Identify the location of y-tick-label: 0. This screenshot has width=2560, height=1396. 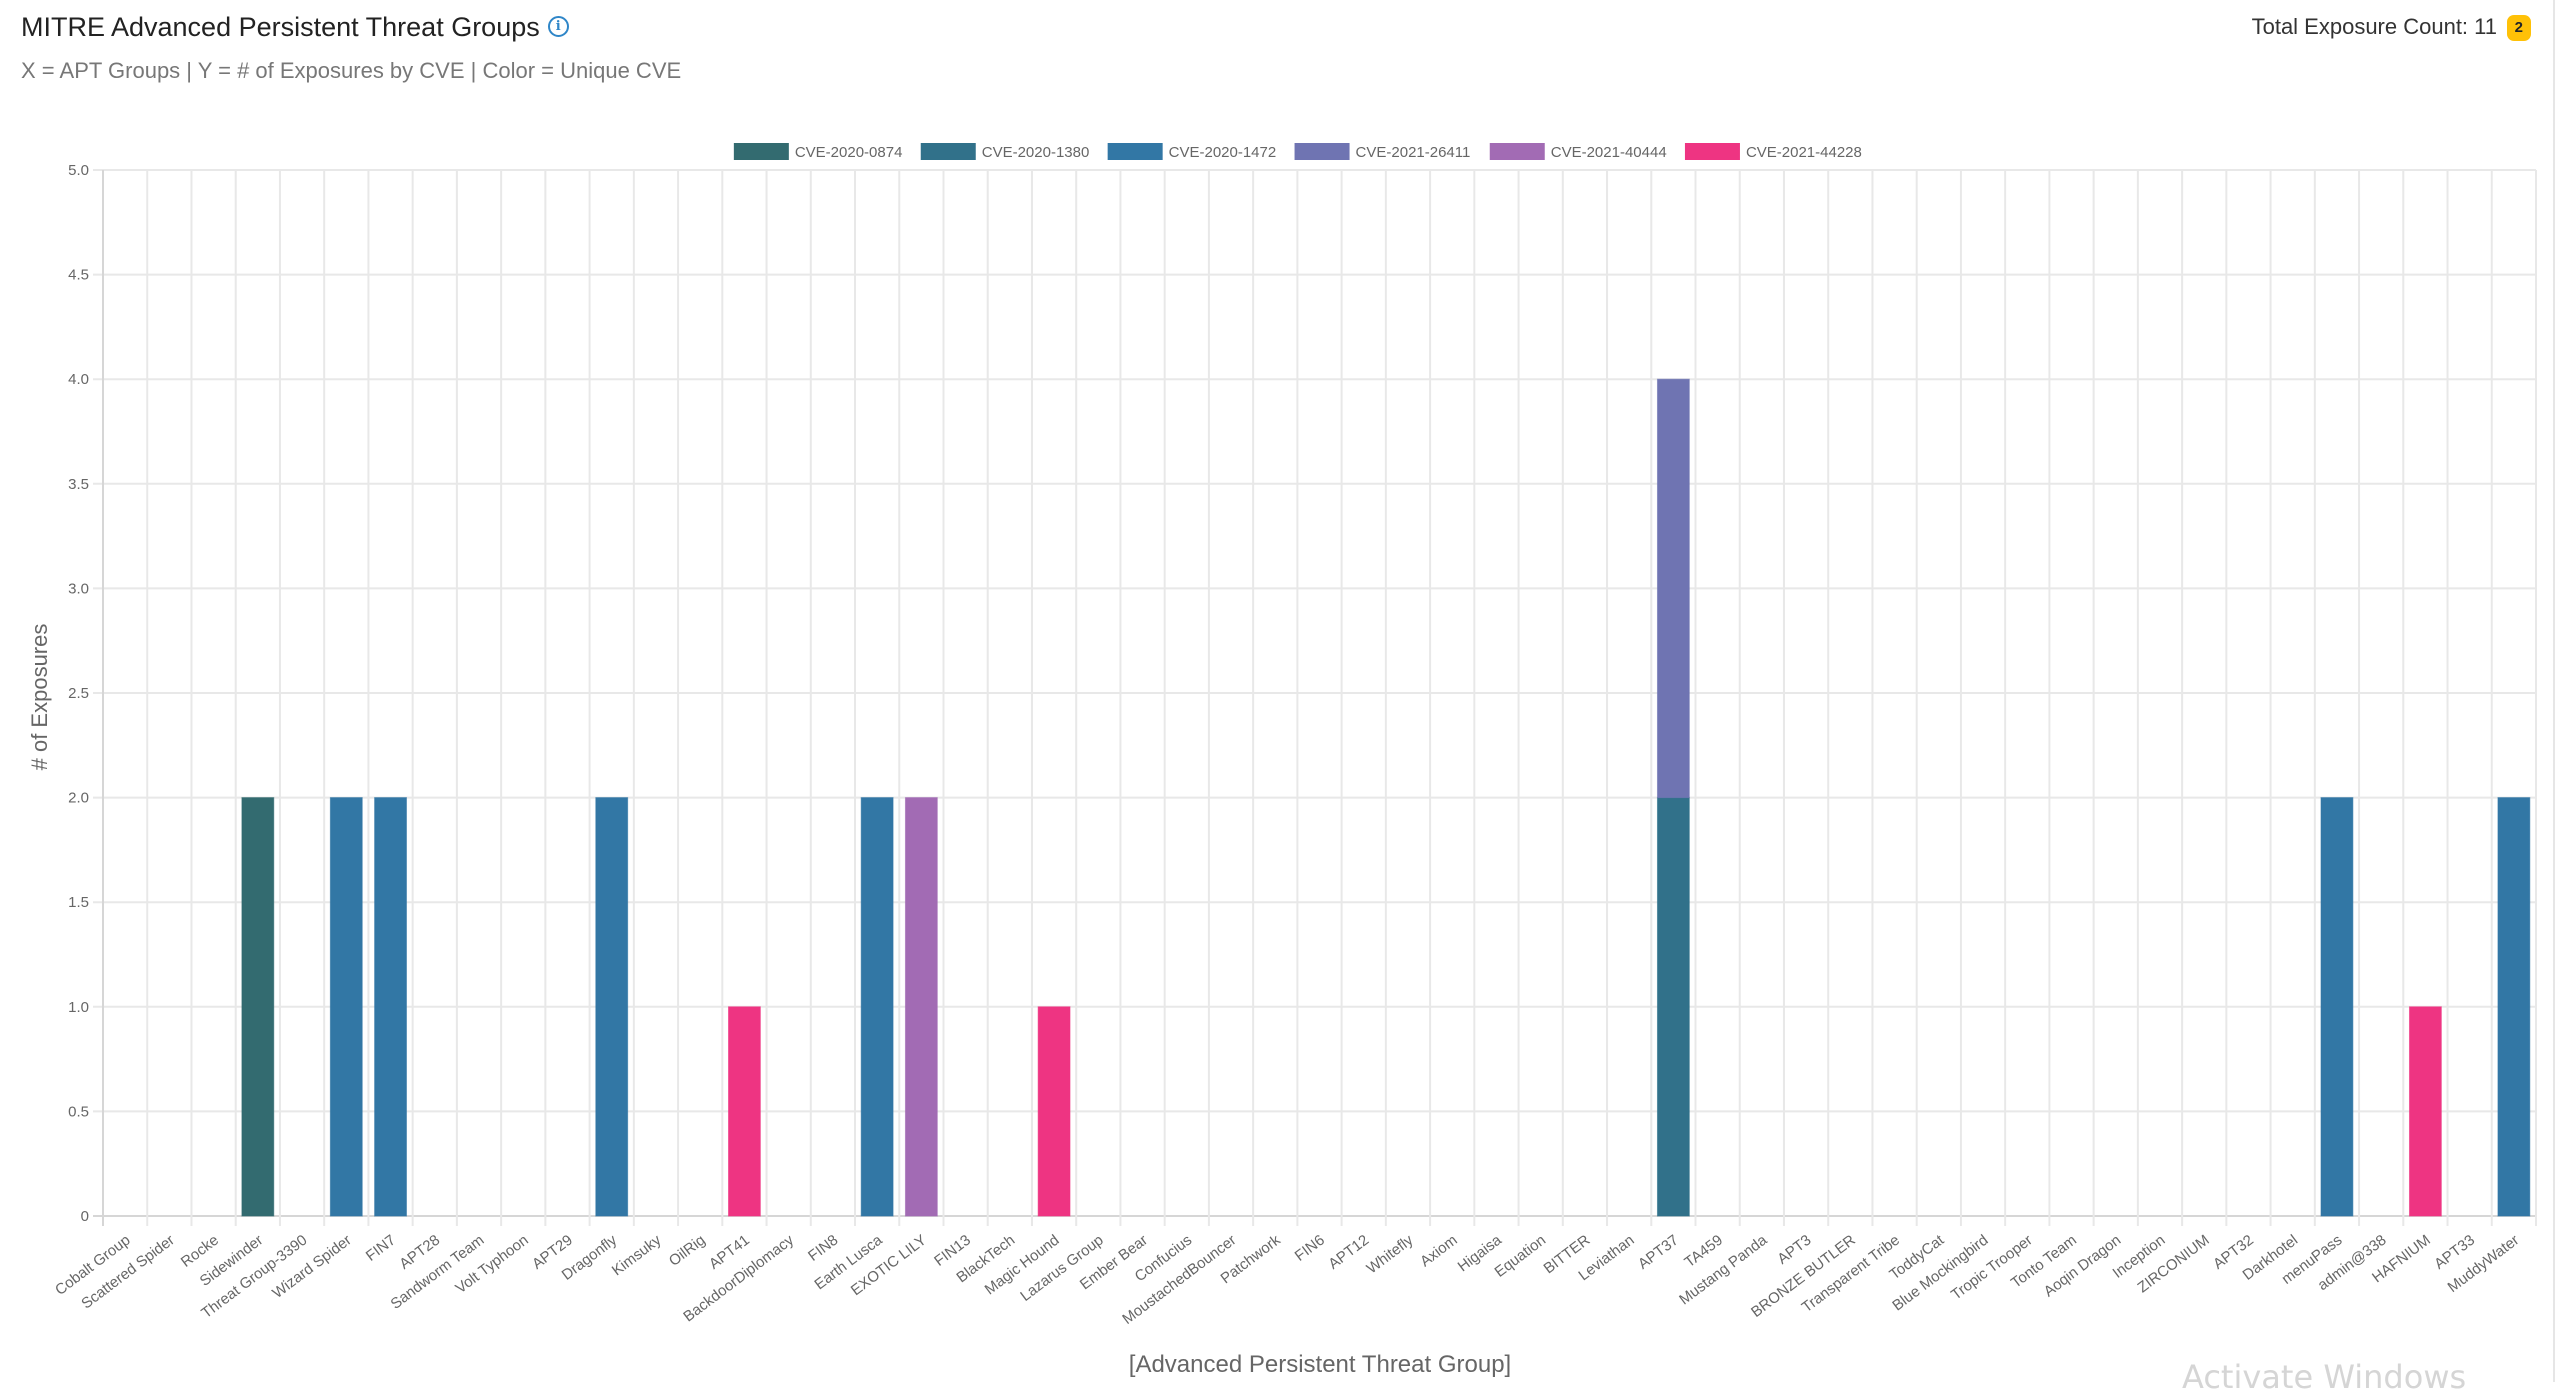
(85, 1216).